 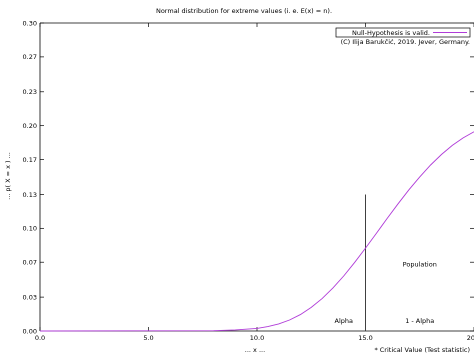 What do you see at coordinates (470, 338) in the screenshot?
I see `x-tick-label: 20.0` at bounding box center [470, 338].